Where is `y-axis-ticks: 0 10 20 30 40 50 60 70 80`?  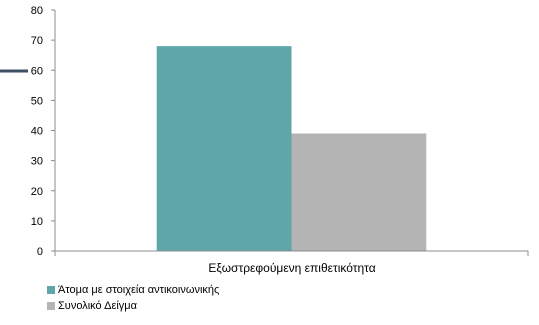 y-axis-ticks: 0 10 20 30 40 50 60 70 80 is located at coordinates (43, 131).